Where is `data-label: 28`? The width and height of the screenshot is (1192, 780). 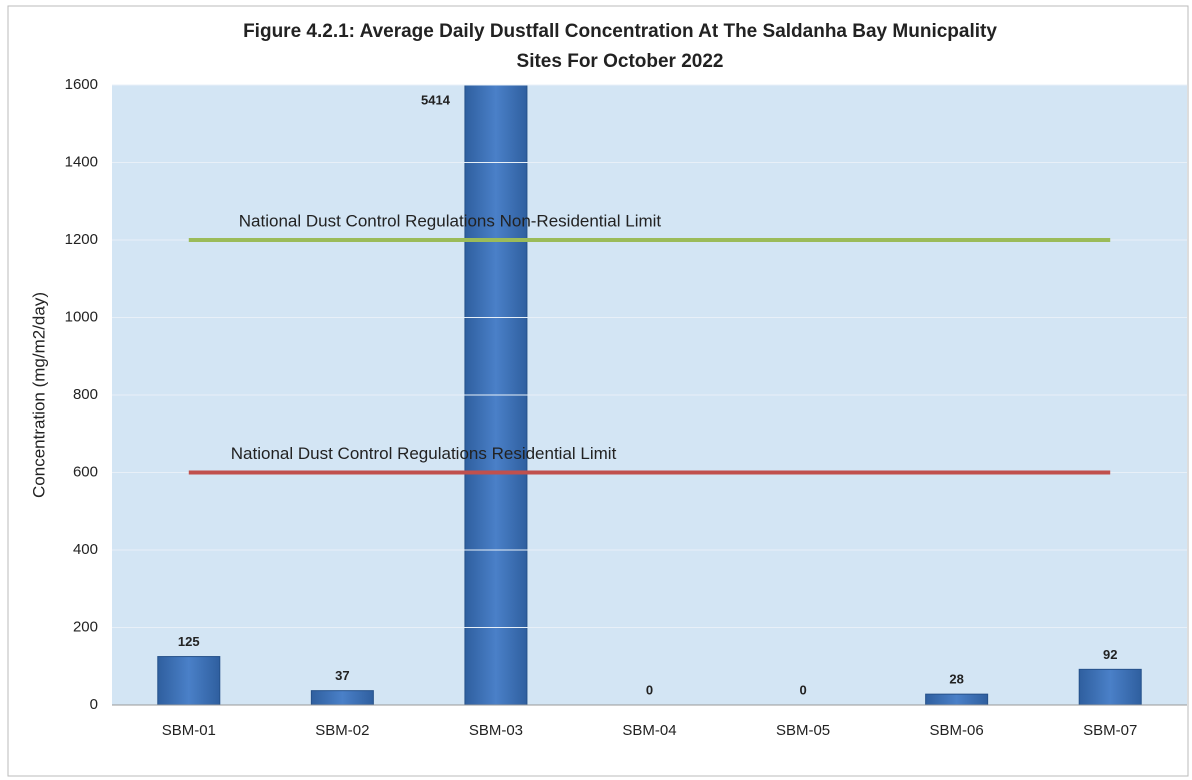
data-label: 28 is located at coordinates (956, 679).